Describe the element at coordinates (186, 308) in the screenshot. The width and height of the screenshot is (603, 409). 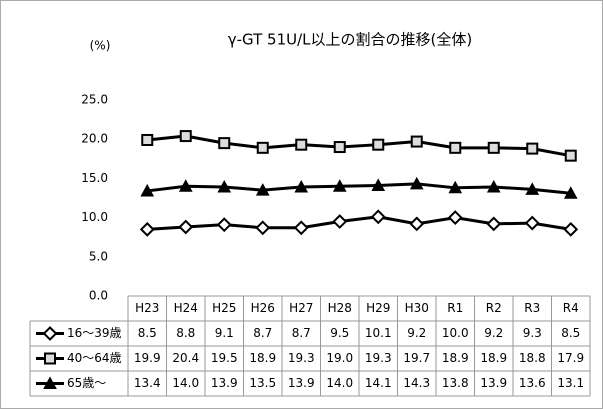
I see `x-tick-label: H24` at that location.